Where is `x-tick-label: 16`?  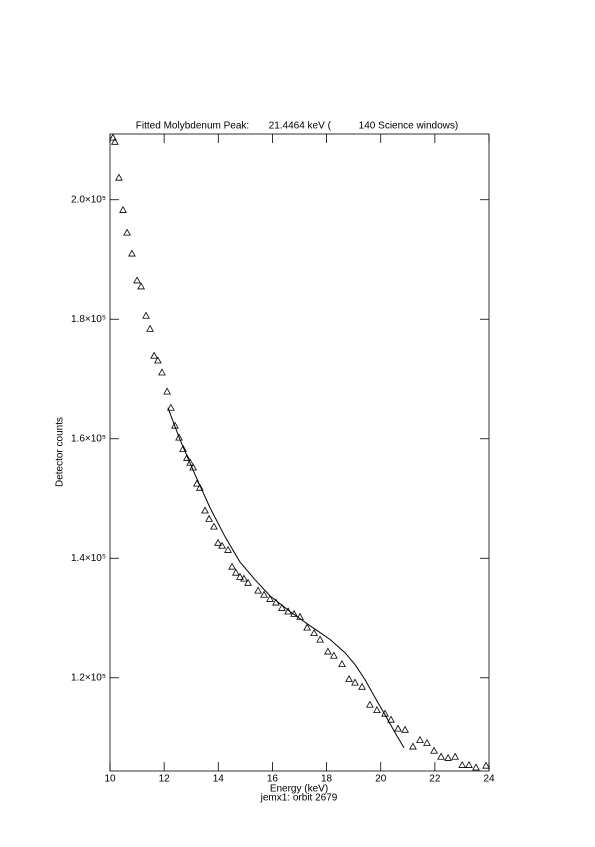
x-tick-label: 16 is located at coordinates (273, 779).